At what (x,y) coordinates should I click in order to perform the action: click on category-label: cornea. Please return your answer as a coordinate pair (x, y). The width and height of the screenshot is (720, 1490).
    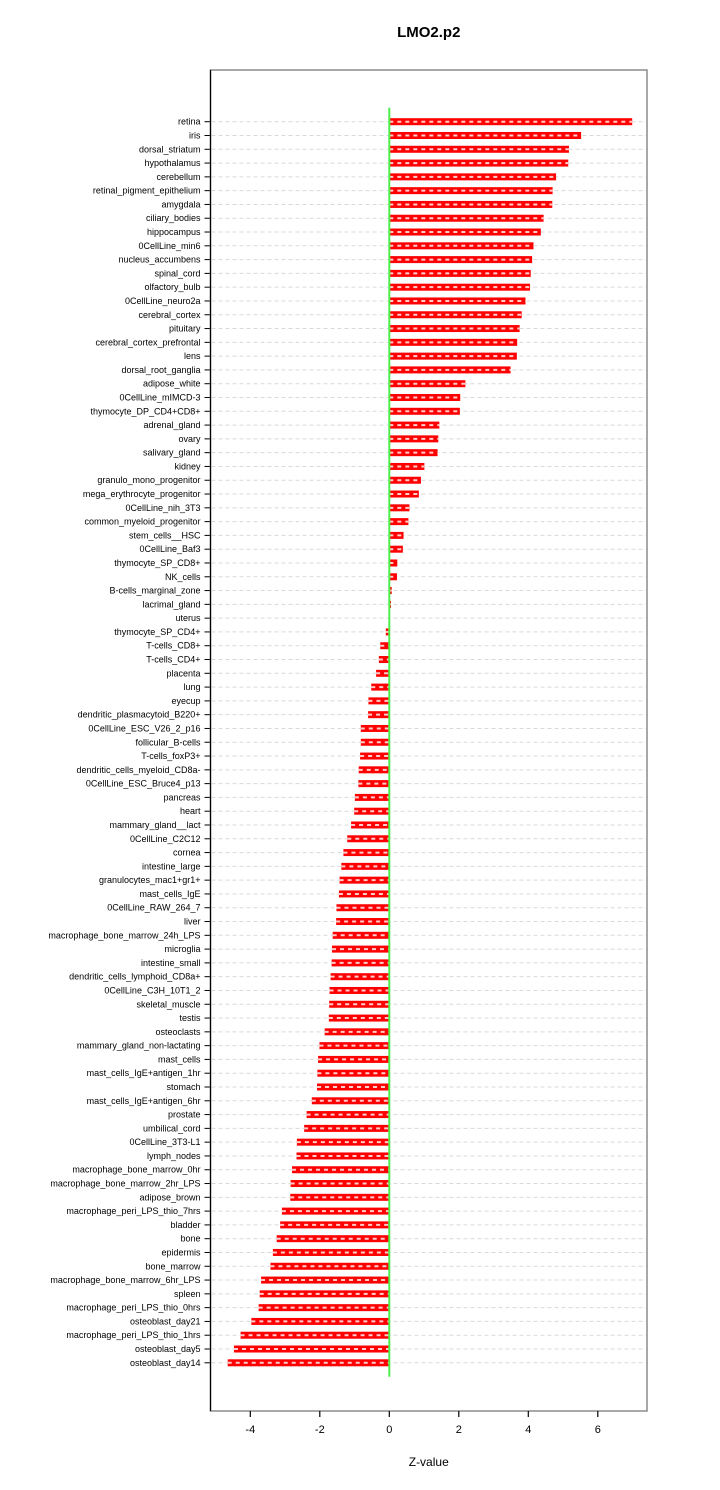
    Looking at the image, I should click on (187, 853).